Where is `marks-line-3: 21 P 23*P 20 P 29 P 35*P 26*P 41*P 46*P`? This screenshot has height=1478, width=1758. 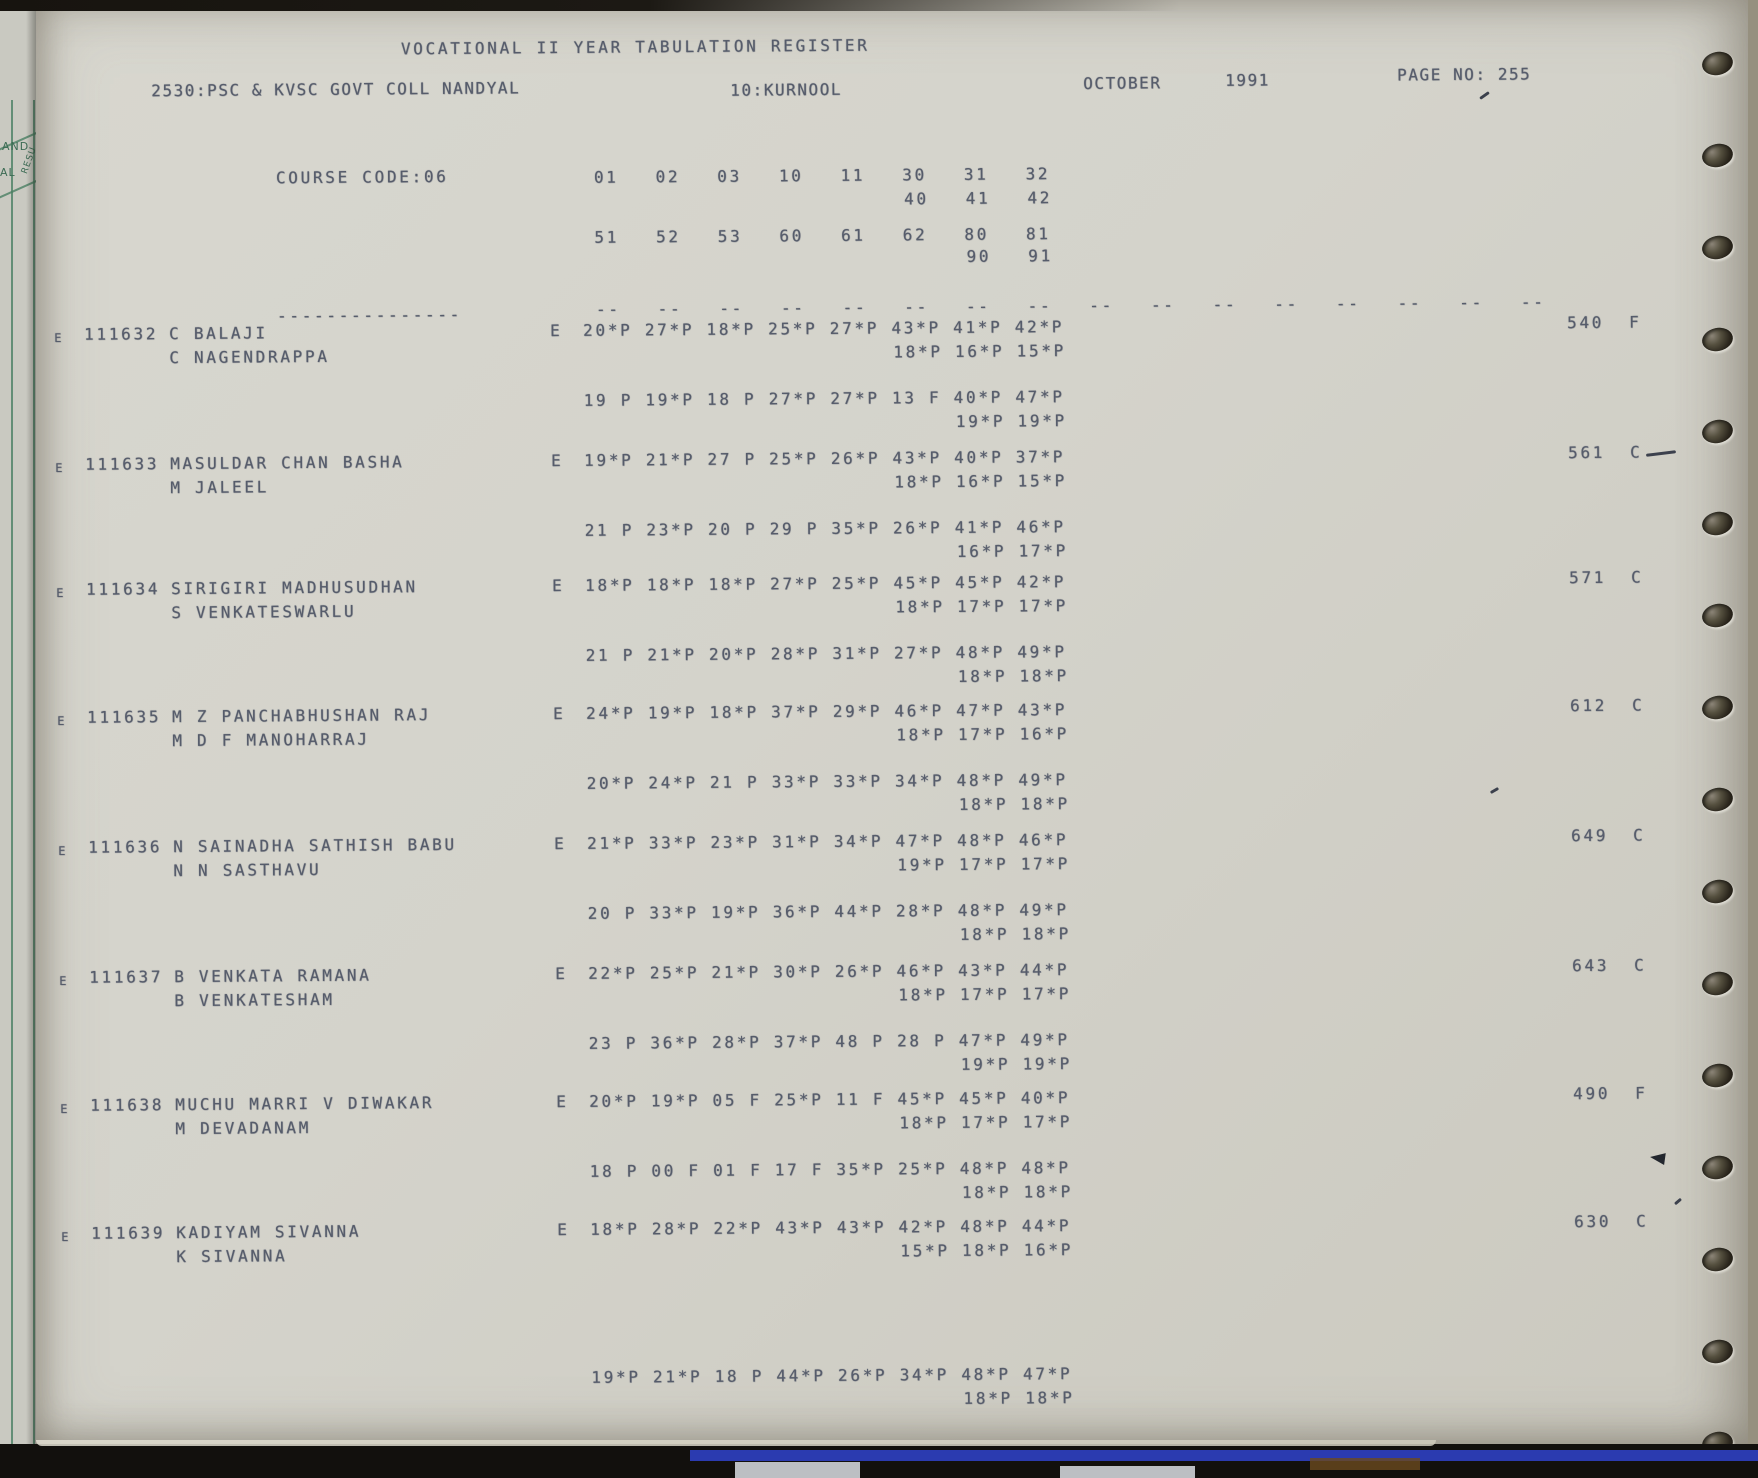 marks-line-3: 21 P 23*P 20 P 29 P 35*P 26*P 41*P 46*P is located at coordinates (825, 528).